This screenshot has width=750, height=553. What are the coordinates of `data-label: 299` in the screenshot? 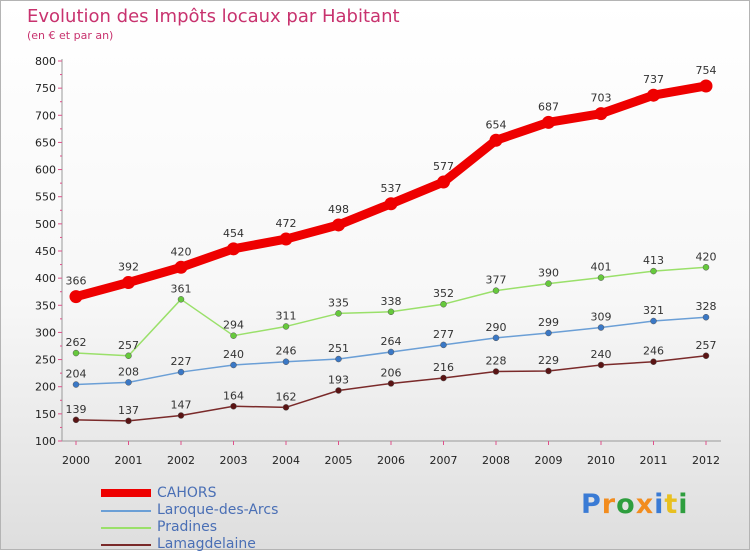 It's located at (548, 322).